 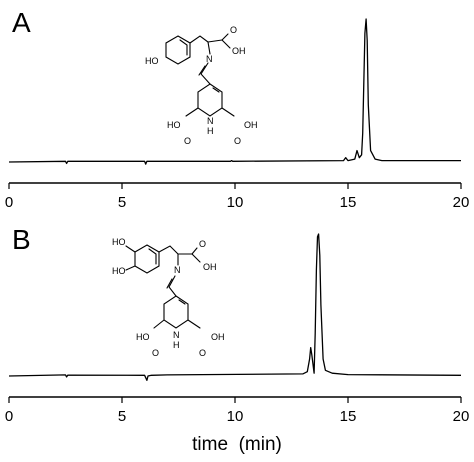 I want to click on struct-label-a-7: H, so click(x=210, y=131).